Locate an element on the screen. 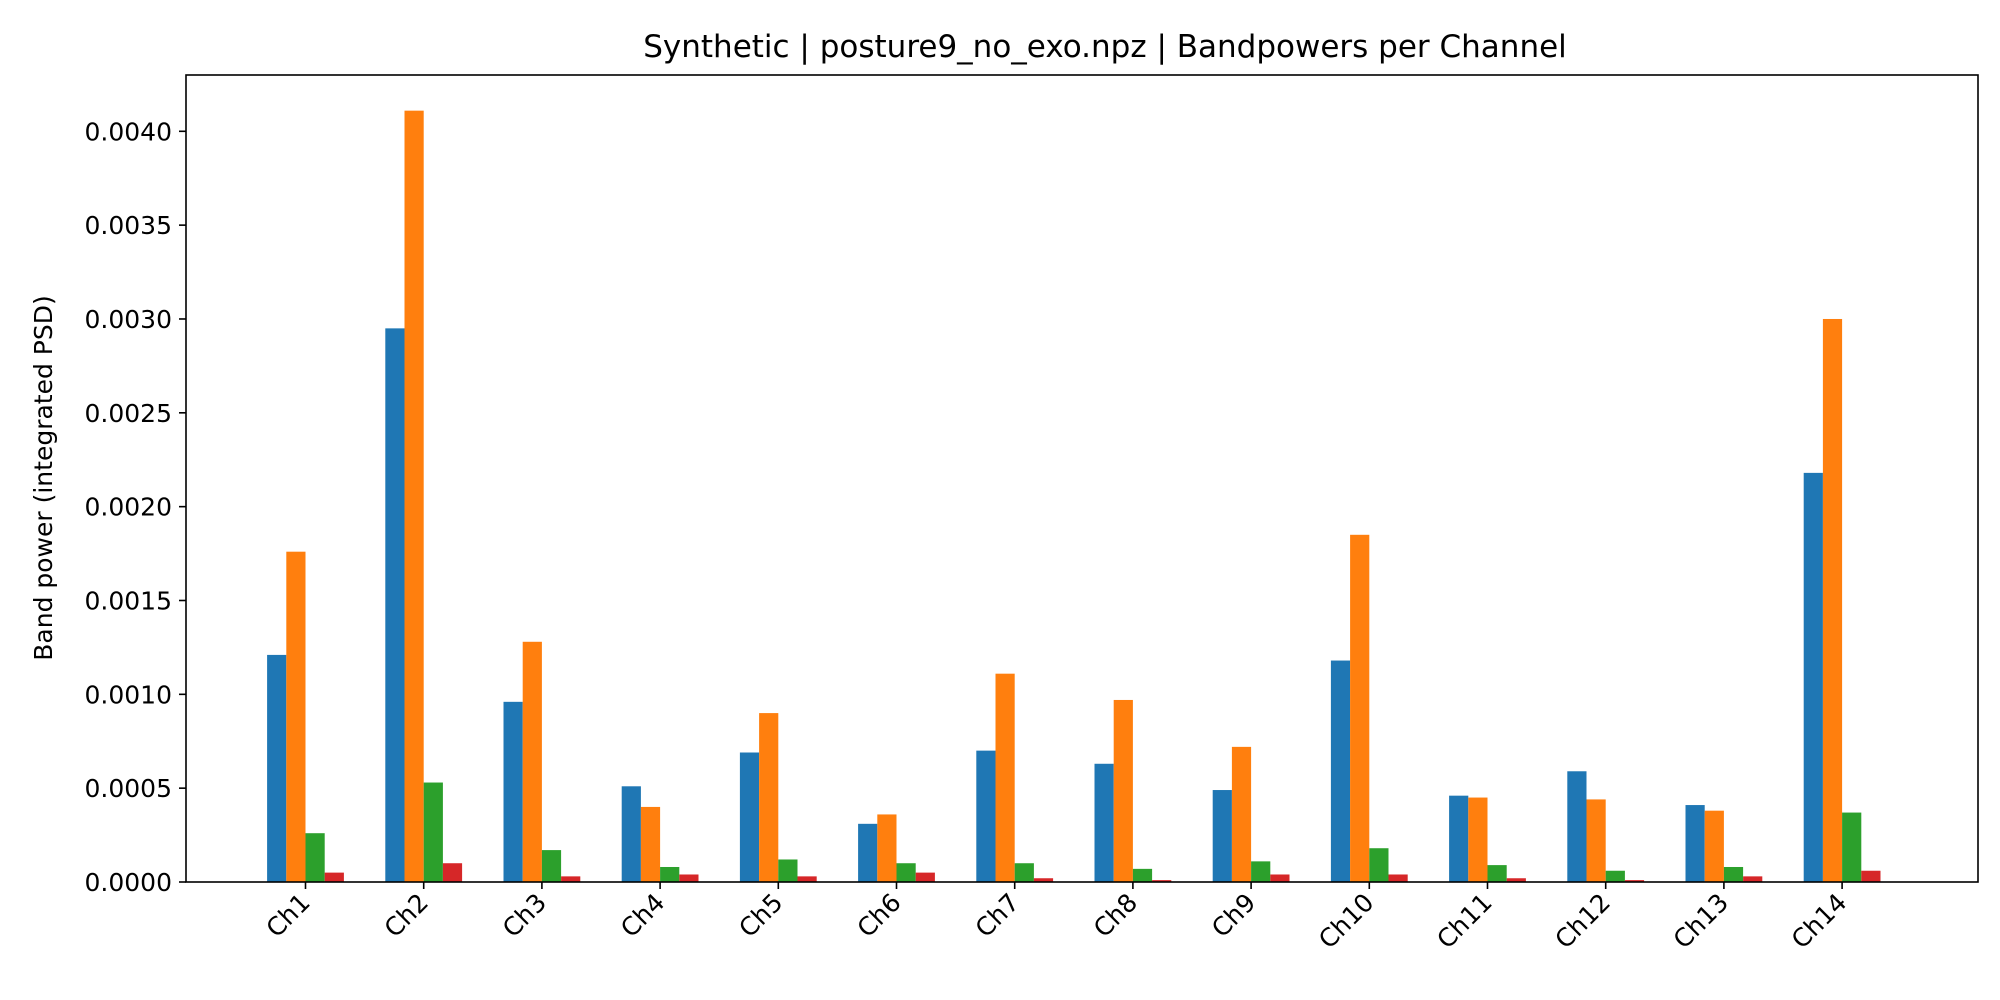  bar-ch8-series4 is located at coordinates (1162, 881).